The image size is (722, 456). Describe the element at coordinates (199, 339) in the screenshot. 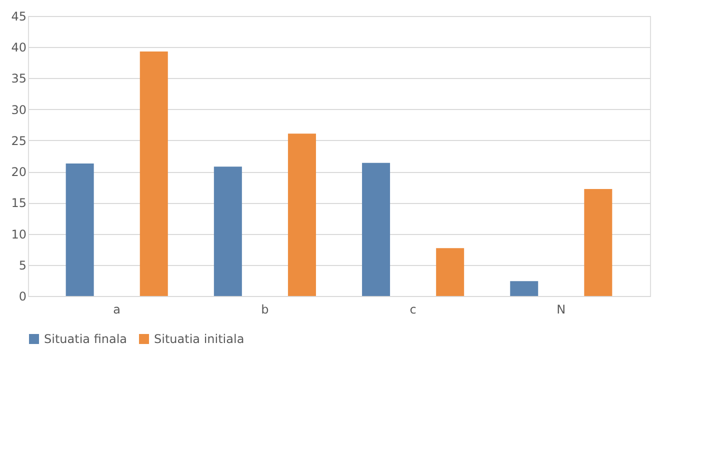

I see `legend-label: Situatia initiala` at that location.